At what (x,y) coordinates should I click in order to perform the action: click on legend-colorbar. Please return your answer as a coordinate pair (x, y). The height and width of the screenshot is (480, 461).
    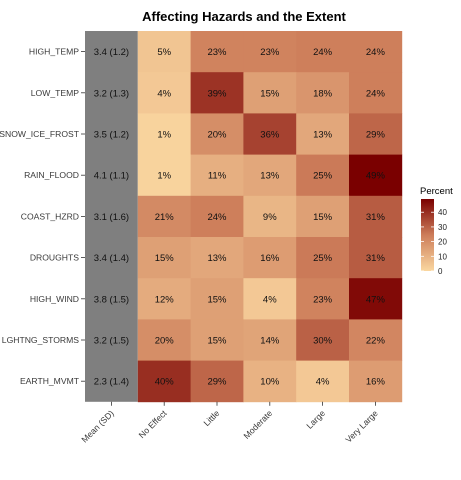
    Looking at the image, I should click on (427, 235).